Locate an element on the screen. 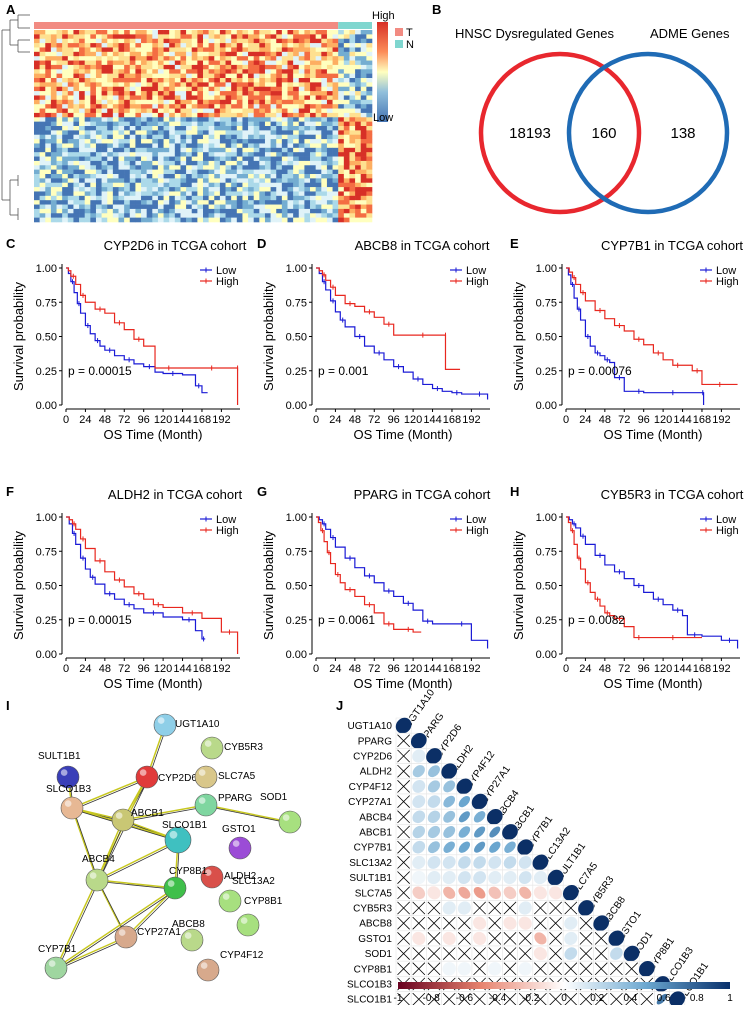 This screenshot has width=756, height=1010. group-legend-normal-swatch is located at coordinates (399, 44).